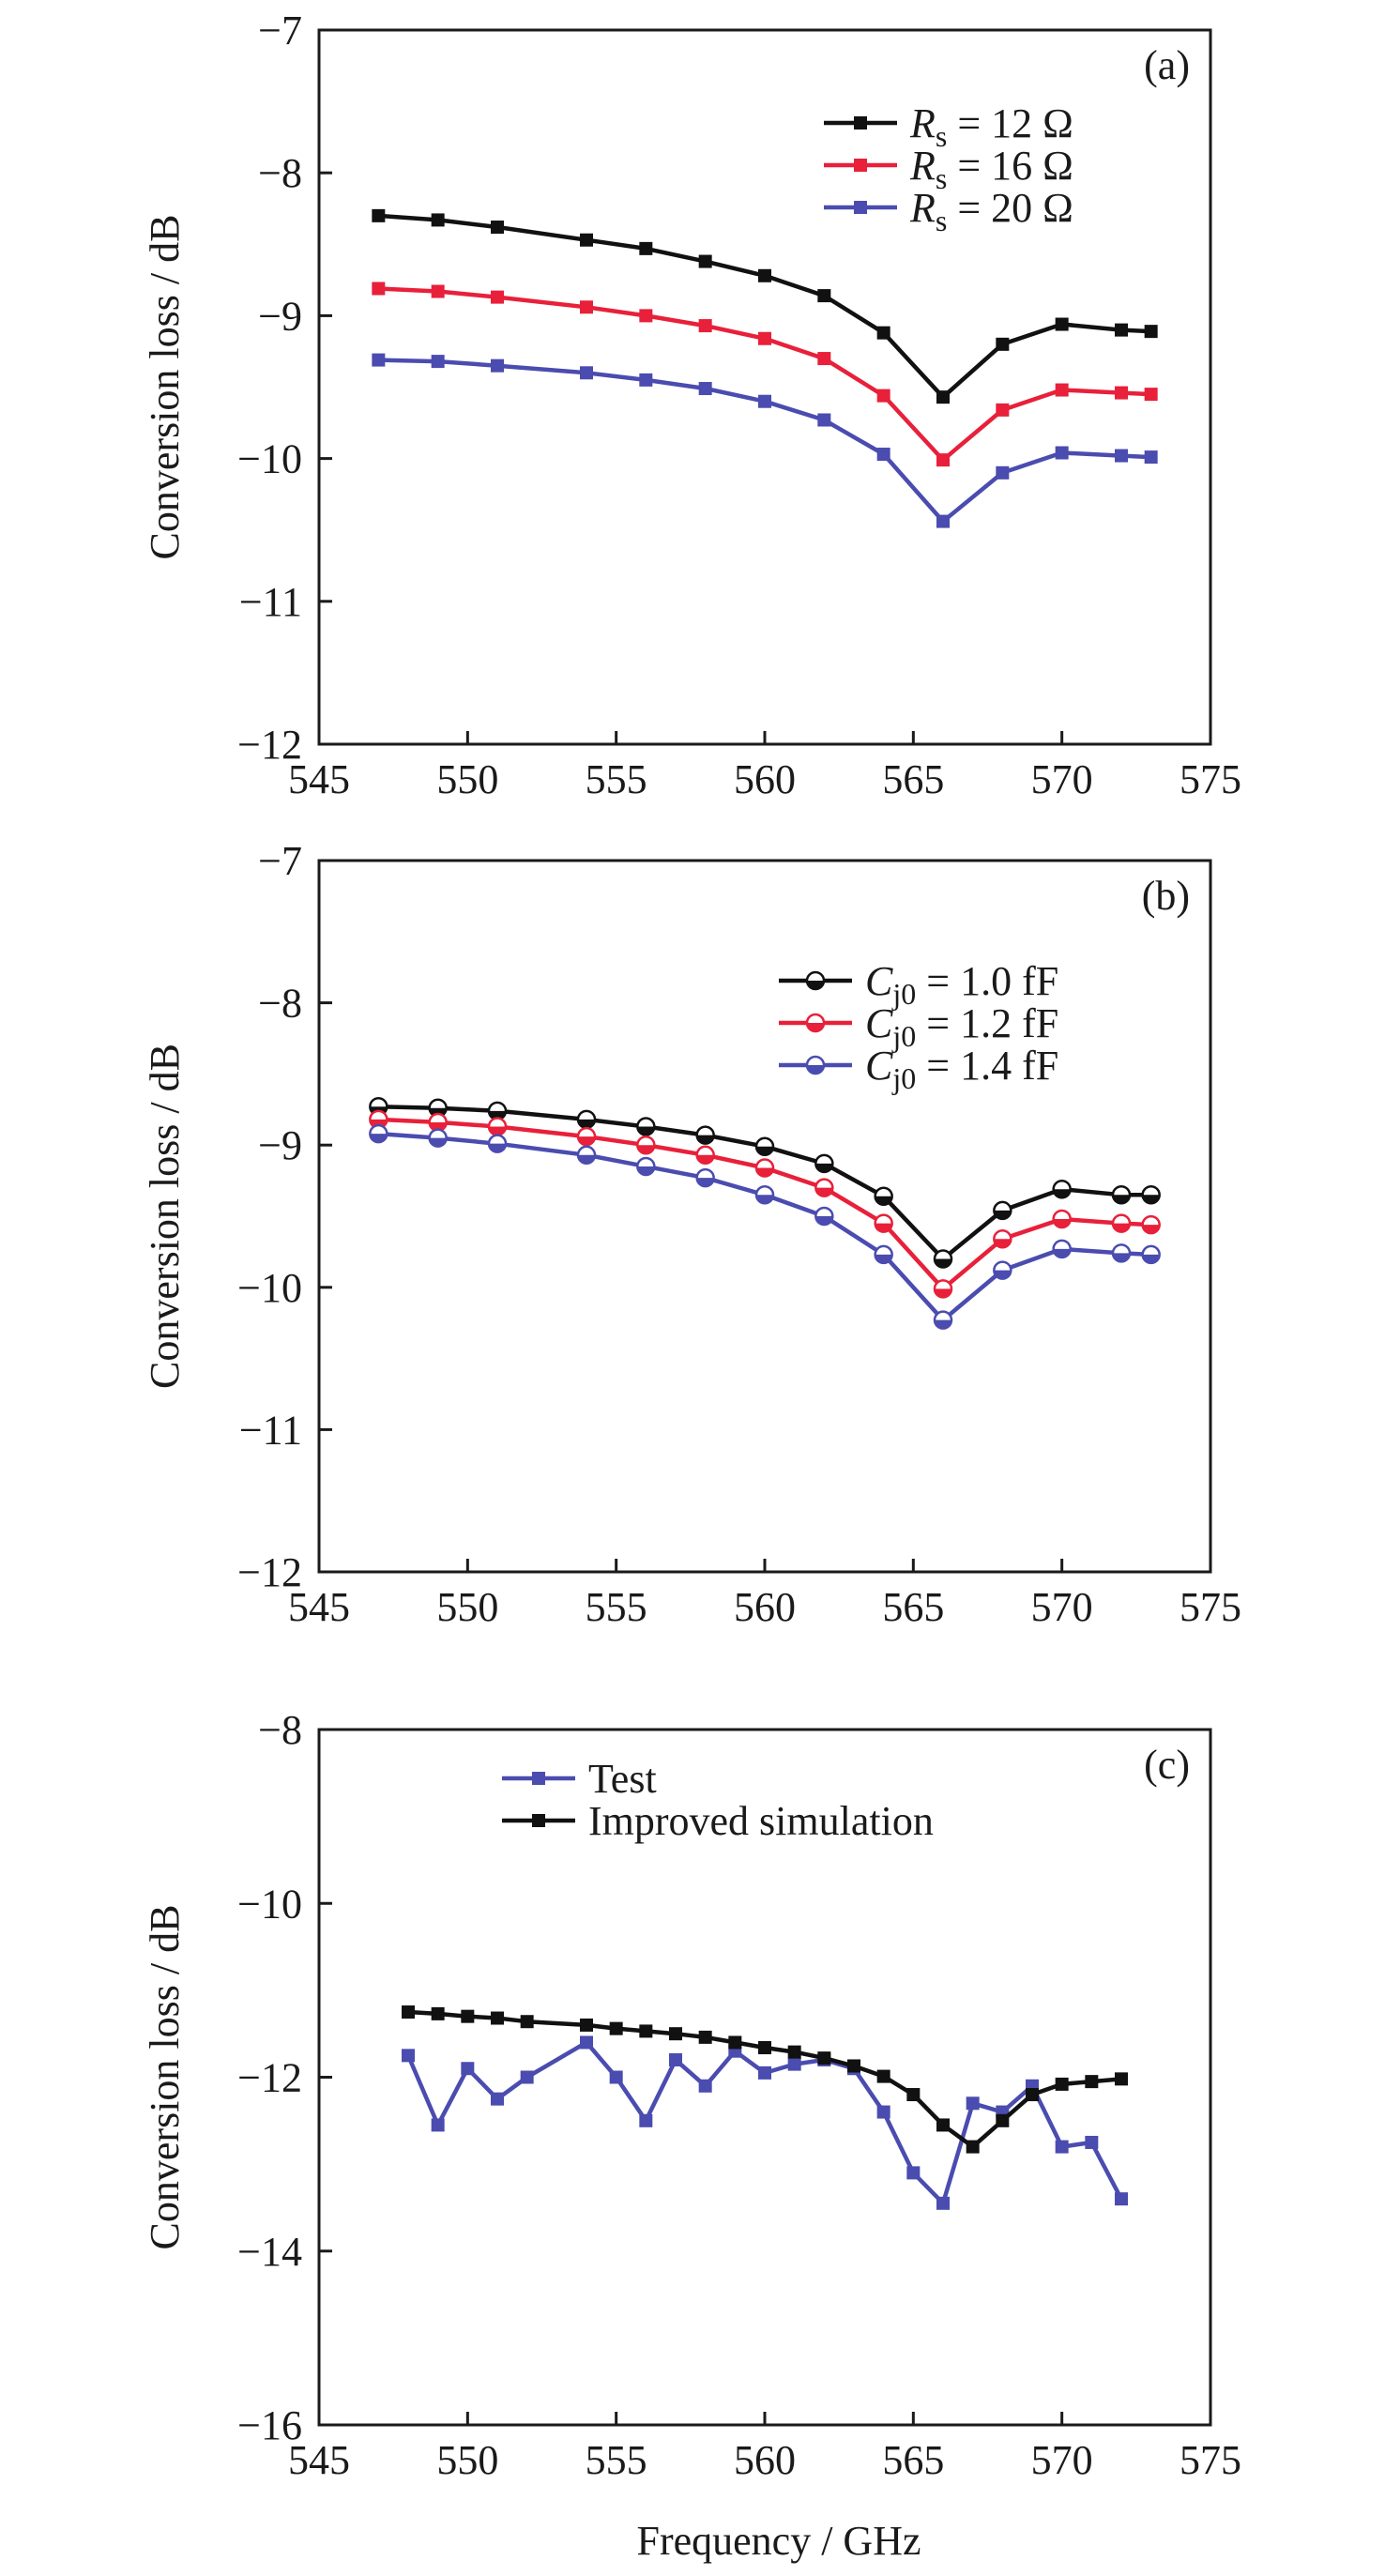  I want to click on legend-label: Cj0 = 1.4 fF, so click(962, 1069).